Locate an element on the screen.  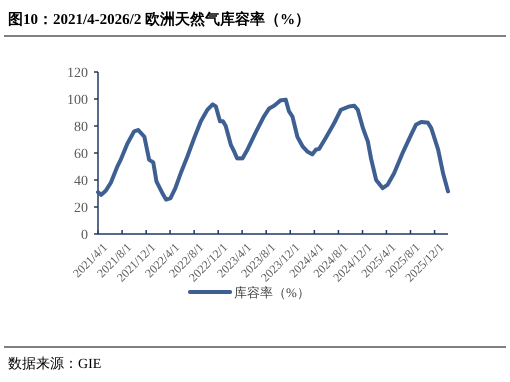
y-tick-label: 40 is located at coordinates (81, 181).